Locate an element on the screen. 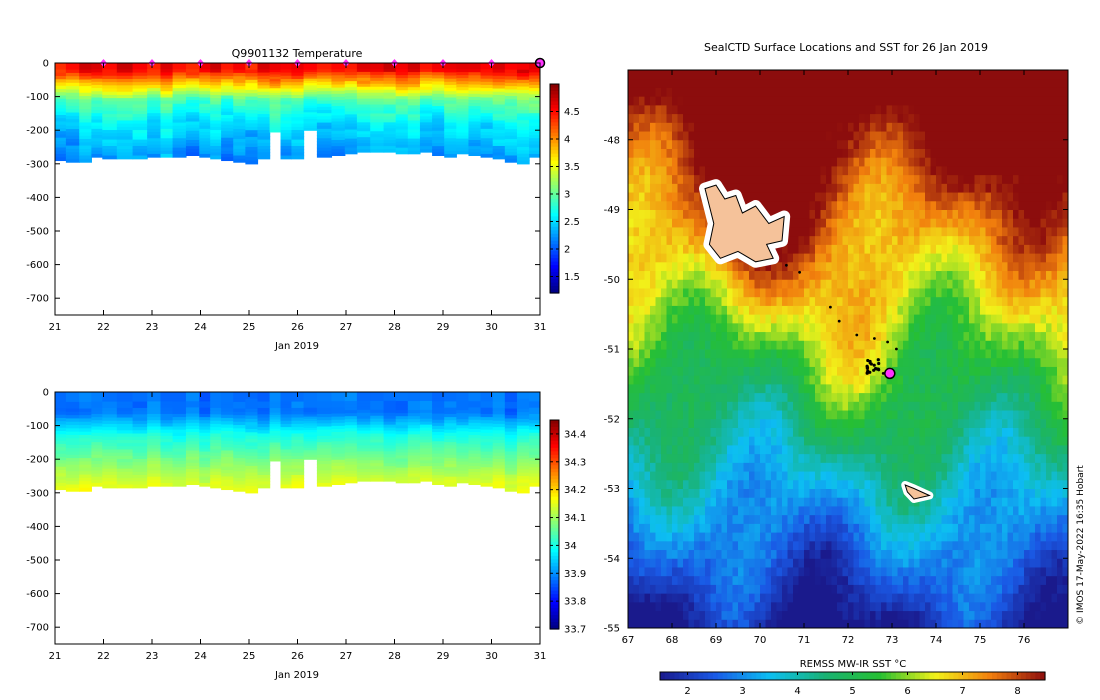 The image size is (1100, 700). temperature-y-tick: -200 is located at coordinates (37, 131).